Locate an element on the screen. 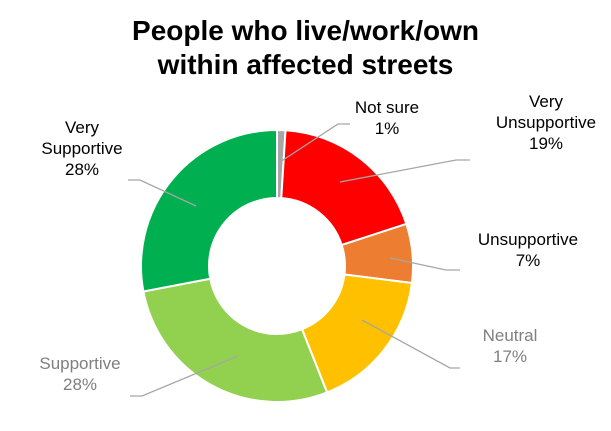 This screenshot has width=611, height=431. slice-label: Supportive 28% is located at coordinates (80, 374).